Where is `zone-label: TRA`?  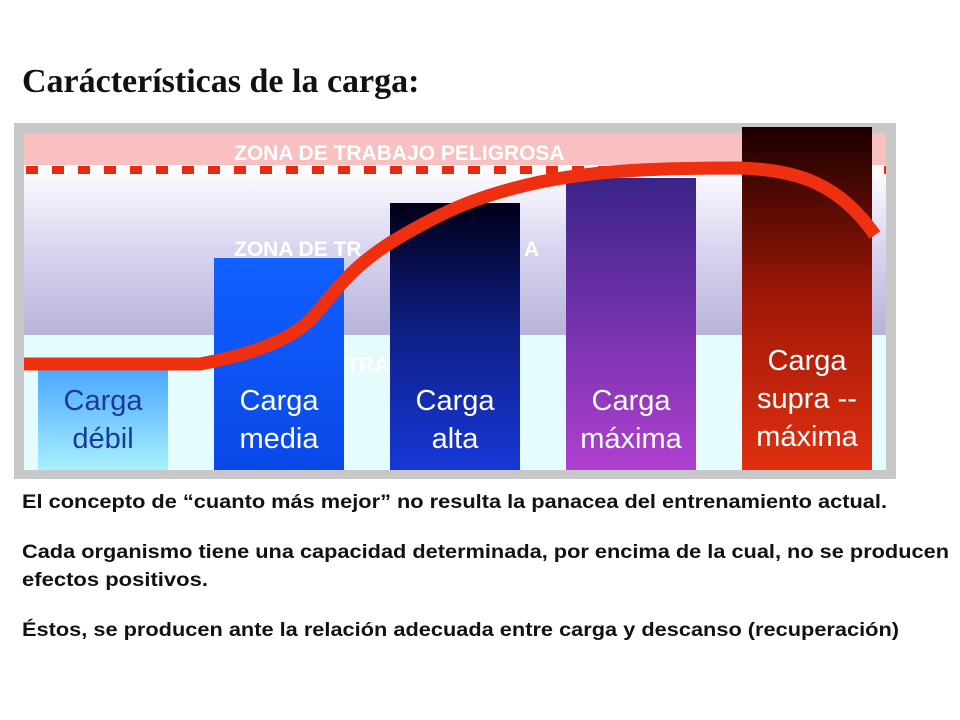 zone-label: TRA is located at coordinates (367, 365).